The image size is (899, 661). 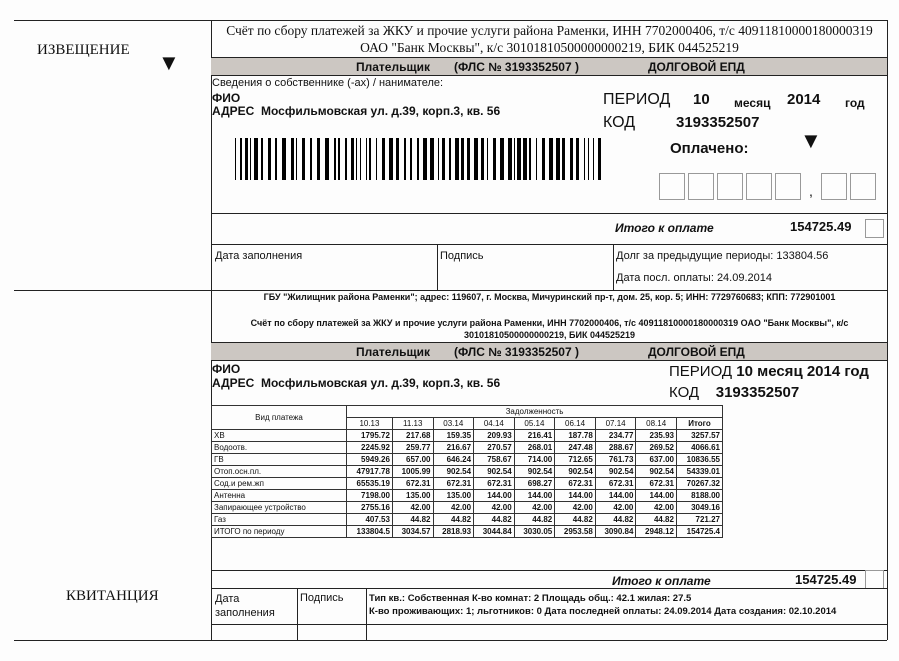 What do you see at coordinates (412, 447) in the screenshot?
I see `cell-value: 259.77` at bounding box center [412, 447].